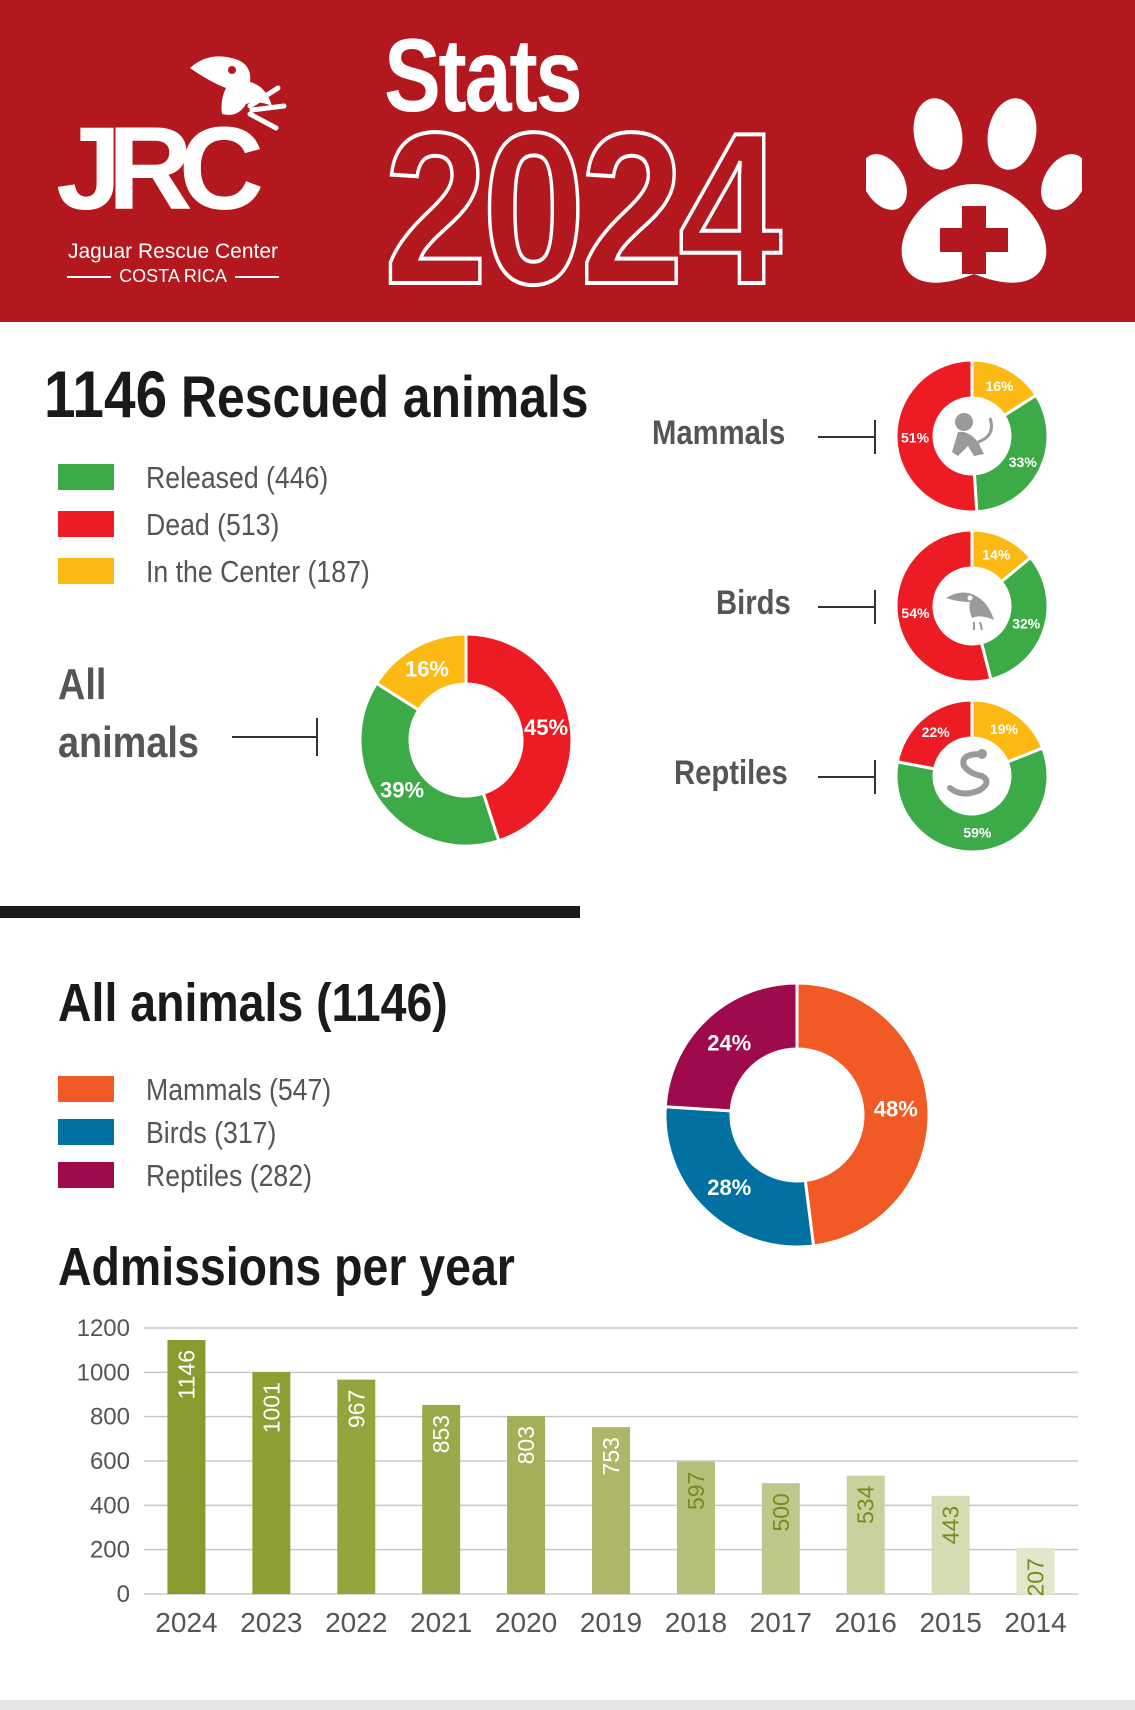  I want to click on legend-label-reptiles: Reptiles (282), so click(229, 1175).